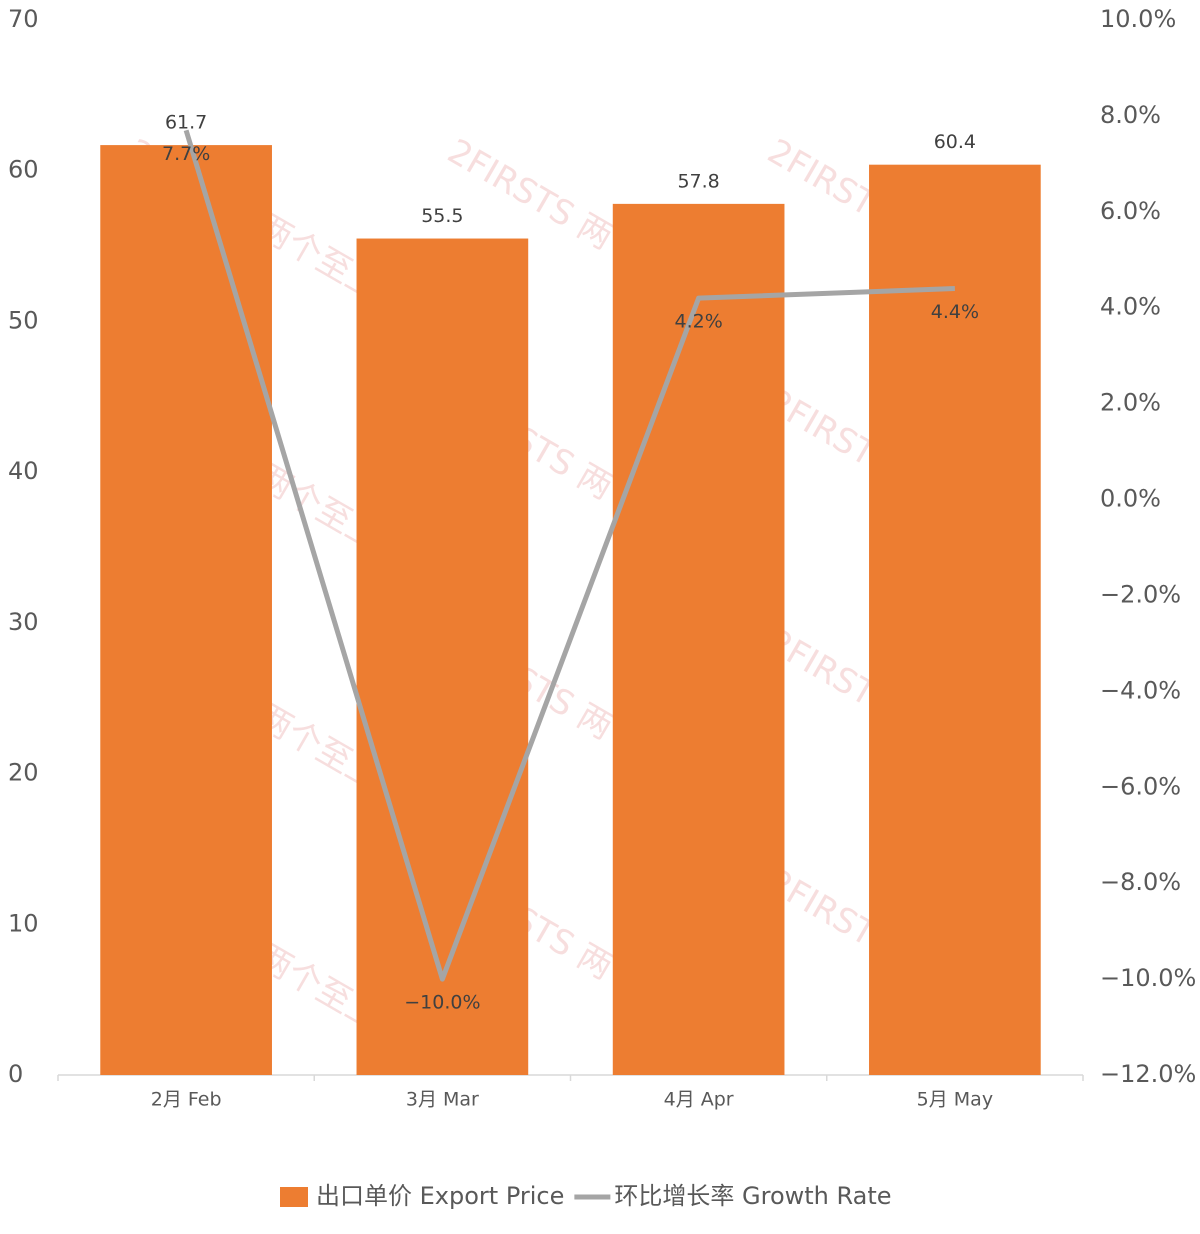 The width and height of the screenshot is (1200, 1234). Describe the element at coordinates (23, 773) in the screenshot. I see `y-tick-label: 20` at that location.